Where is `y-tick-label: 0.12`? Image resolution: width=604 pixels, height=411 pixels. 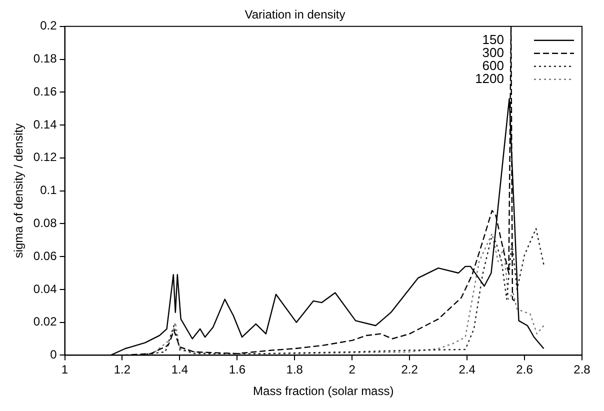
y-tick-label: 0.12 is located at coordinates (45, 157).